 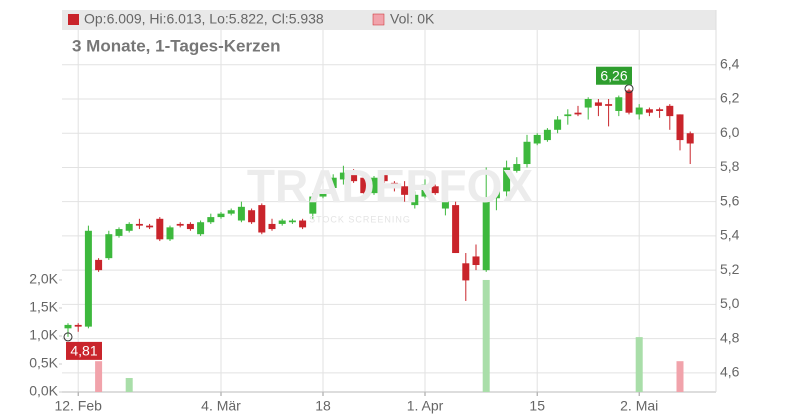 What do you see at coordinates (378, 19) in the screenshot?
I see `volume-legend-swatch` at bounding box center [378, 19].